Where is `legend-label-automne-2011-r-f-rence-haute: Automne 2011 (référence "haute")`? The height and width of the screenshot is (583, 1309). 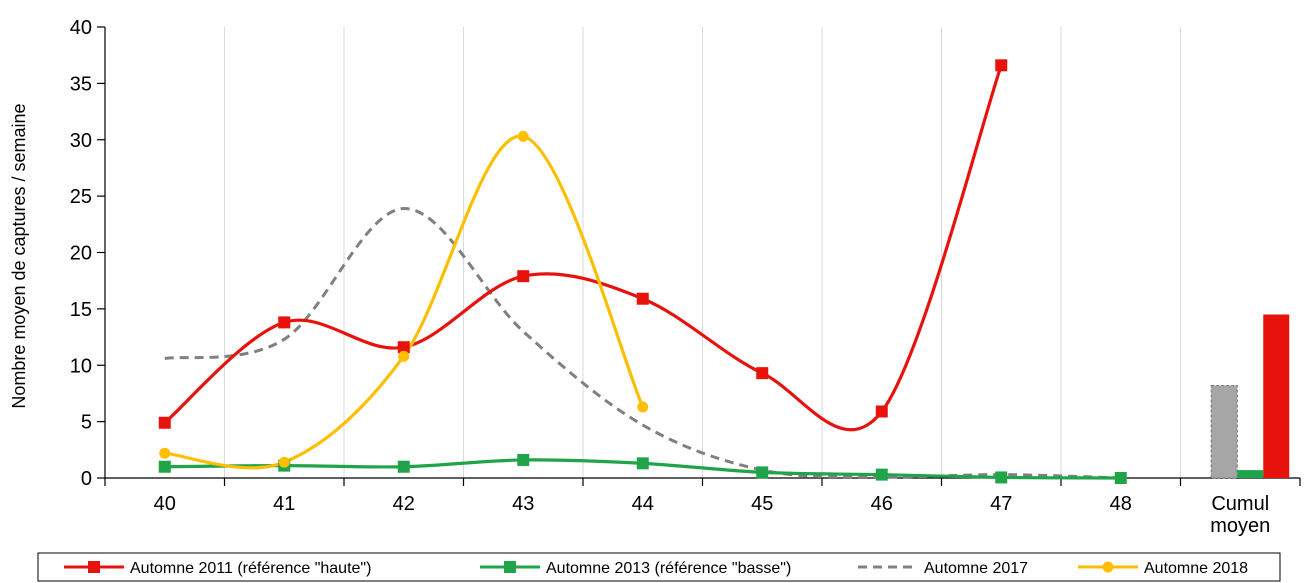 legend-label-automne-2011-r-f-rence-haute: Automne 2011 (référence "haute") is located at coordinates (250, 568).